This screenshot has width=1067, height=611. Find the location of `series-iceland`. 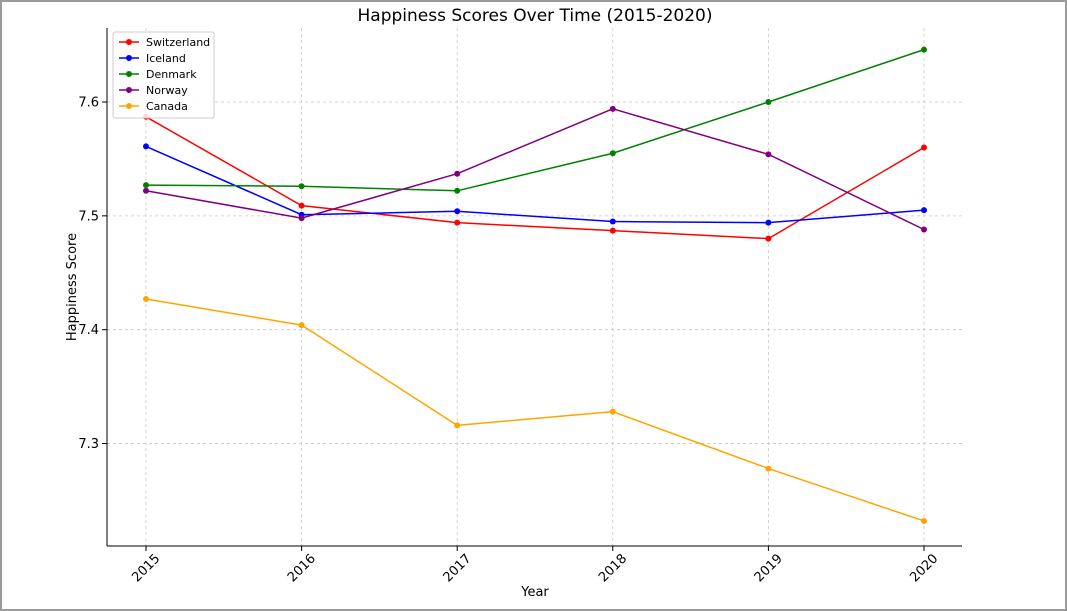

series-iceland is located at coordinates (535, 184).